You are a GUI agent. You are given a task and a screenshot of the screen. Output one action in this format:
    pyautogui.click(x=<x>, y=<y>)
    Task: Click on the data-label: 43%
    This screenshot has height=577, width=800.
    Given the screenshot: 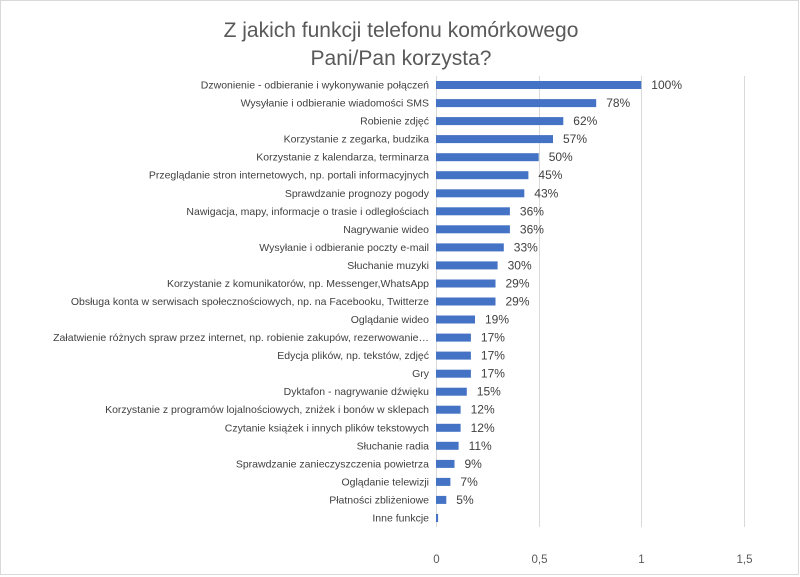 What is the action you would take?
    pyautogui.click(x=546, y=193)
    